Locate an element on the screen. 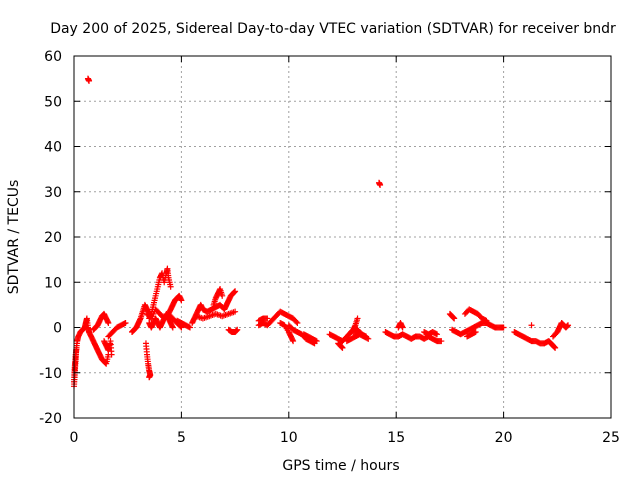  y-tick-label: 40 is located at coordinates (53, 148).